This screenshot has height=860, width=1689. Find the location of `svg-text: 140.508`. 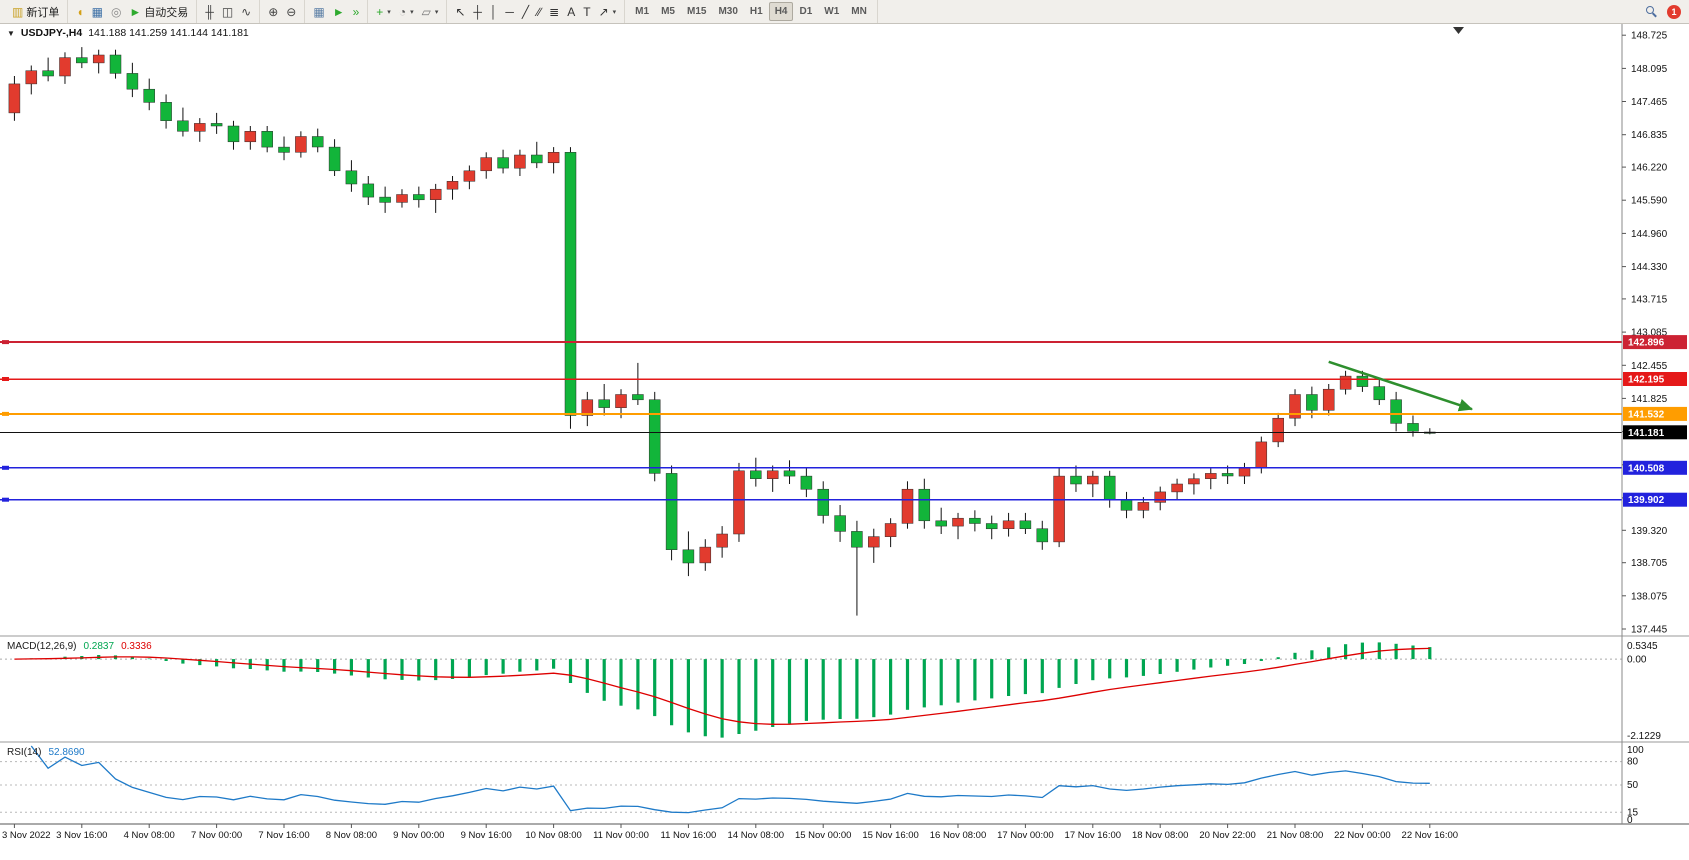

svg-text: 140.508 is located at coordinates (1646, 468).